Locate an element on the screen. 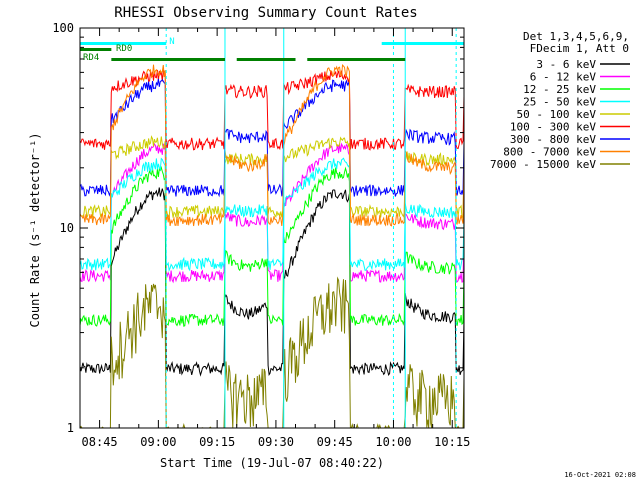  y-tick-label: 1 is located at coordinates (70, 428).